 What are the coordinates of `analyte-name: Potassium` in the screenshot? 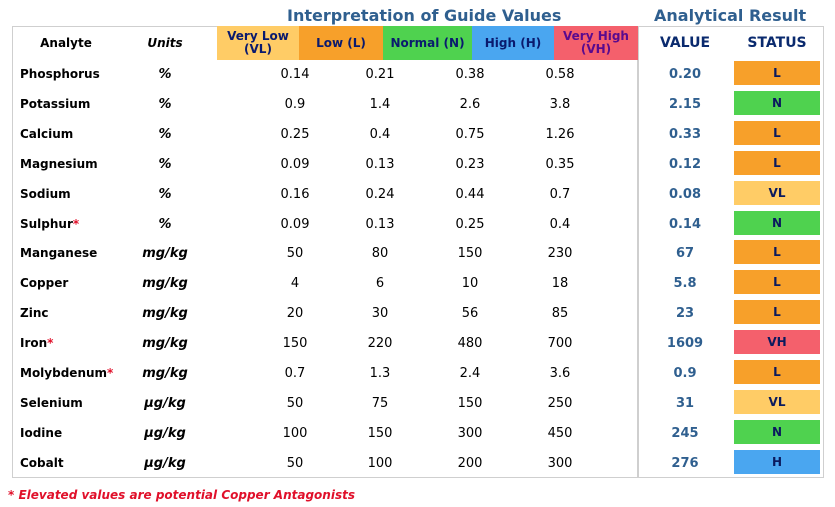 It's located at (55, 104).